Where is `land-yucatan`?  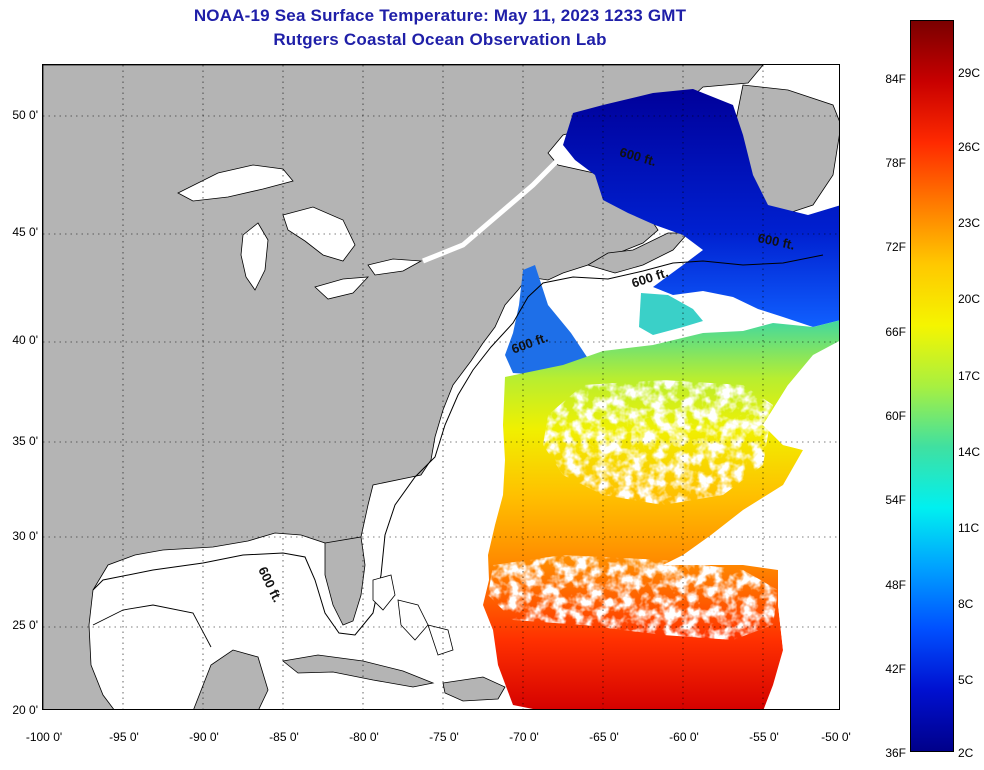
land-yucatan is located at coordinates (231, 679).